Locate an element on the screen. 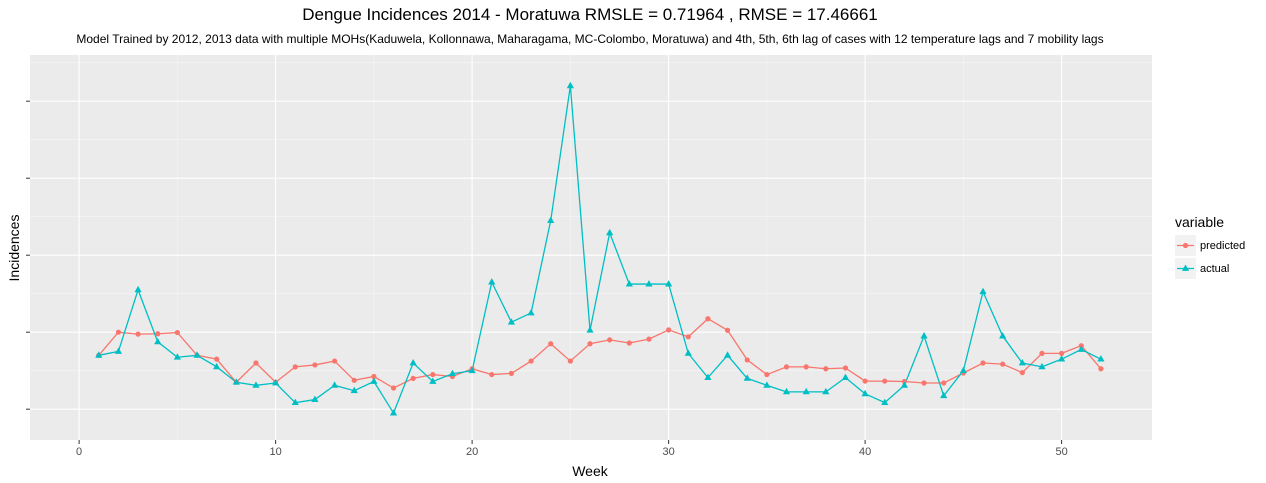  legend-marker-actual is located at coordinates (1185, 267).